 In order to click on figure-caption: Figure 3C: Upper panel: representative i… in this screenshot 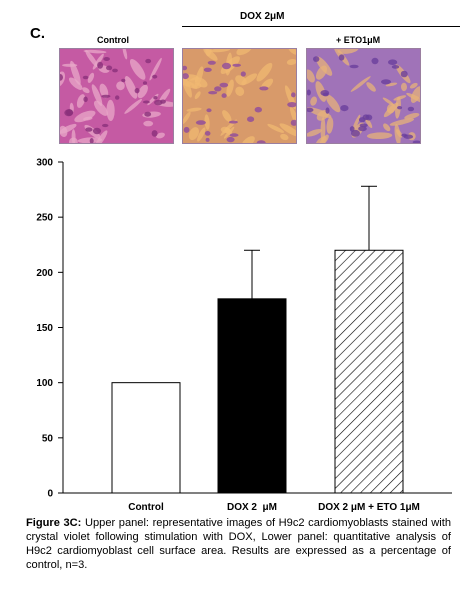, I will do `click(238, 544)`.